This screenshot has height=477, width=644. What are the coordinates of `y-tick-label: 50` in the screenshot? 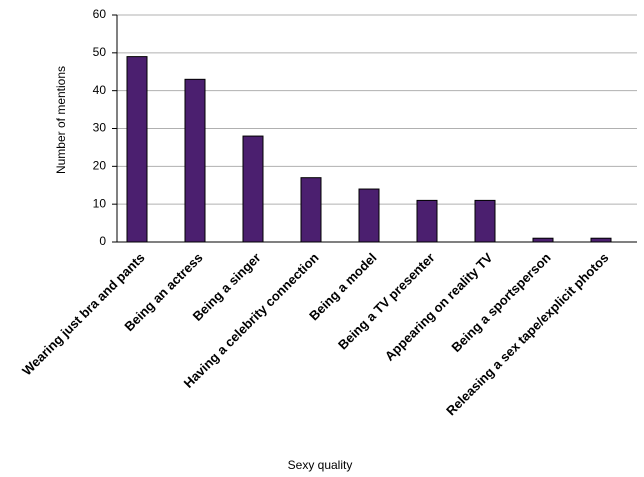 It's located at (100, 52).